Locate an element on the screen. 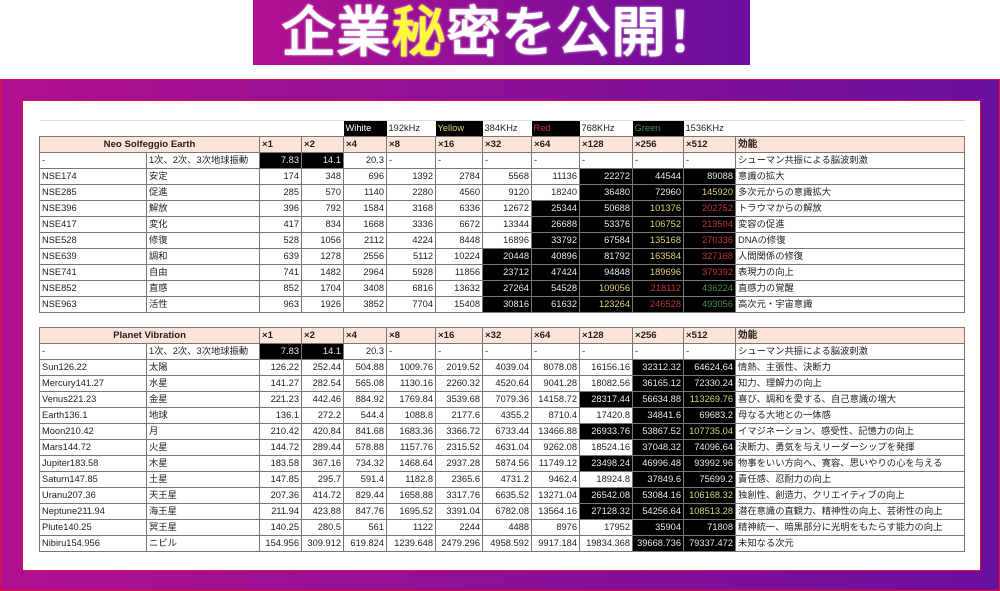 This screenshot has height=591, width=1000. value-cell: 3317.76 is located at coordinates (459, 495).